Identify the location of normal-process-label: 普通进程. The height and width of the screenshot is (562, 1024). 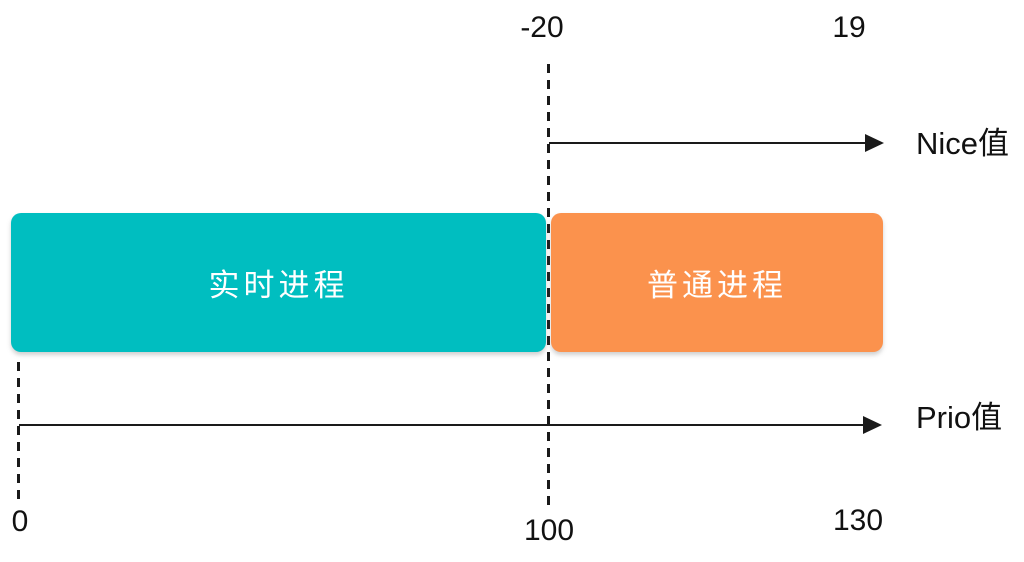
(717, 285).